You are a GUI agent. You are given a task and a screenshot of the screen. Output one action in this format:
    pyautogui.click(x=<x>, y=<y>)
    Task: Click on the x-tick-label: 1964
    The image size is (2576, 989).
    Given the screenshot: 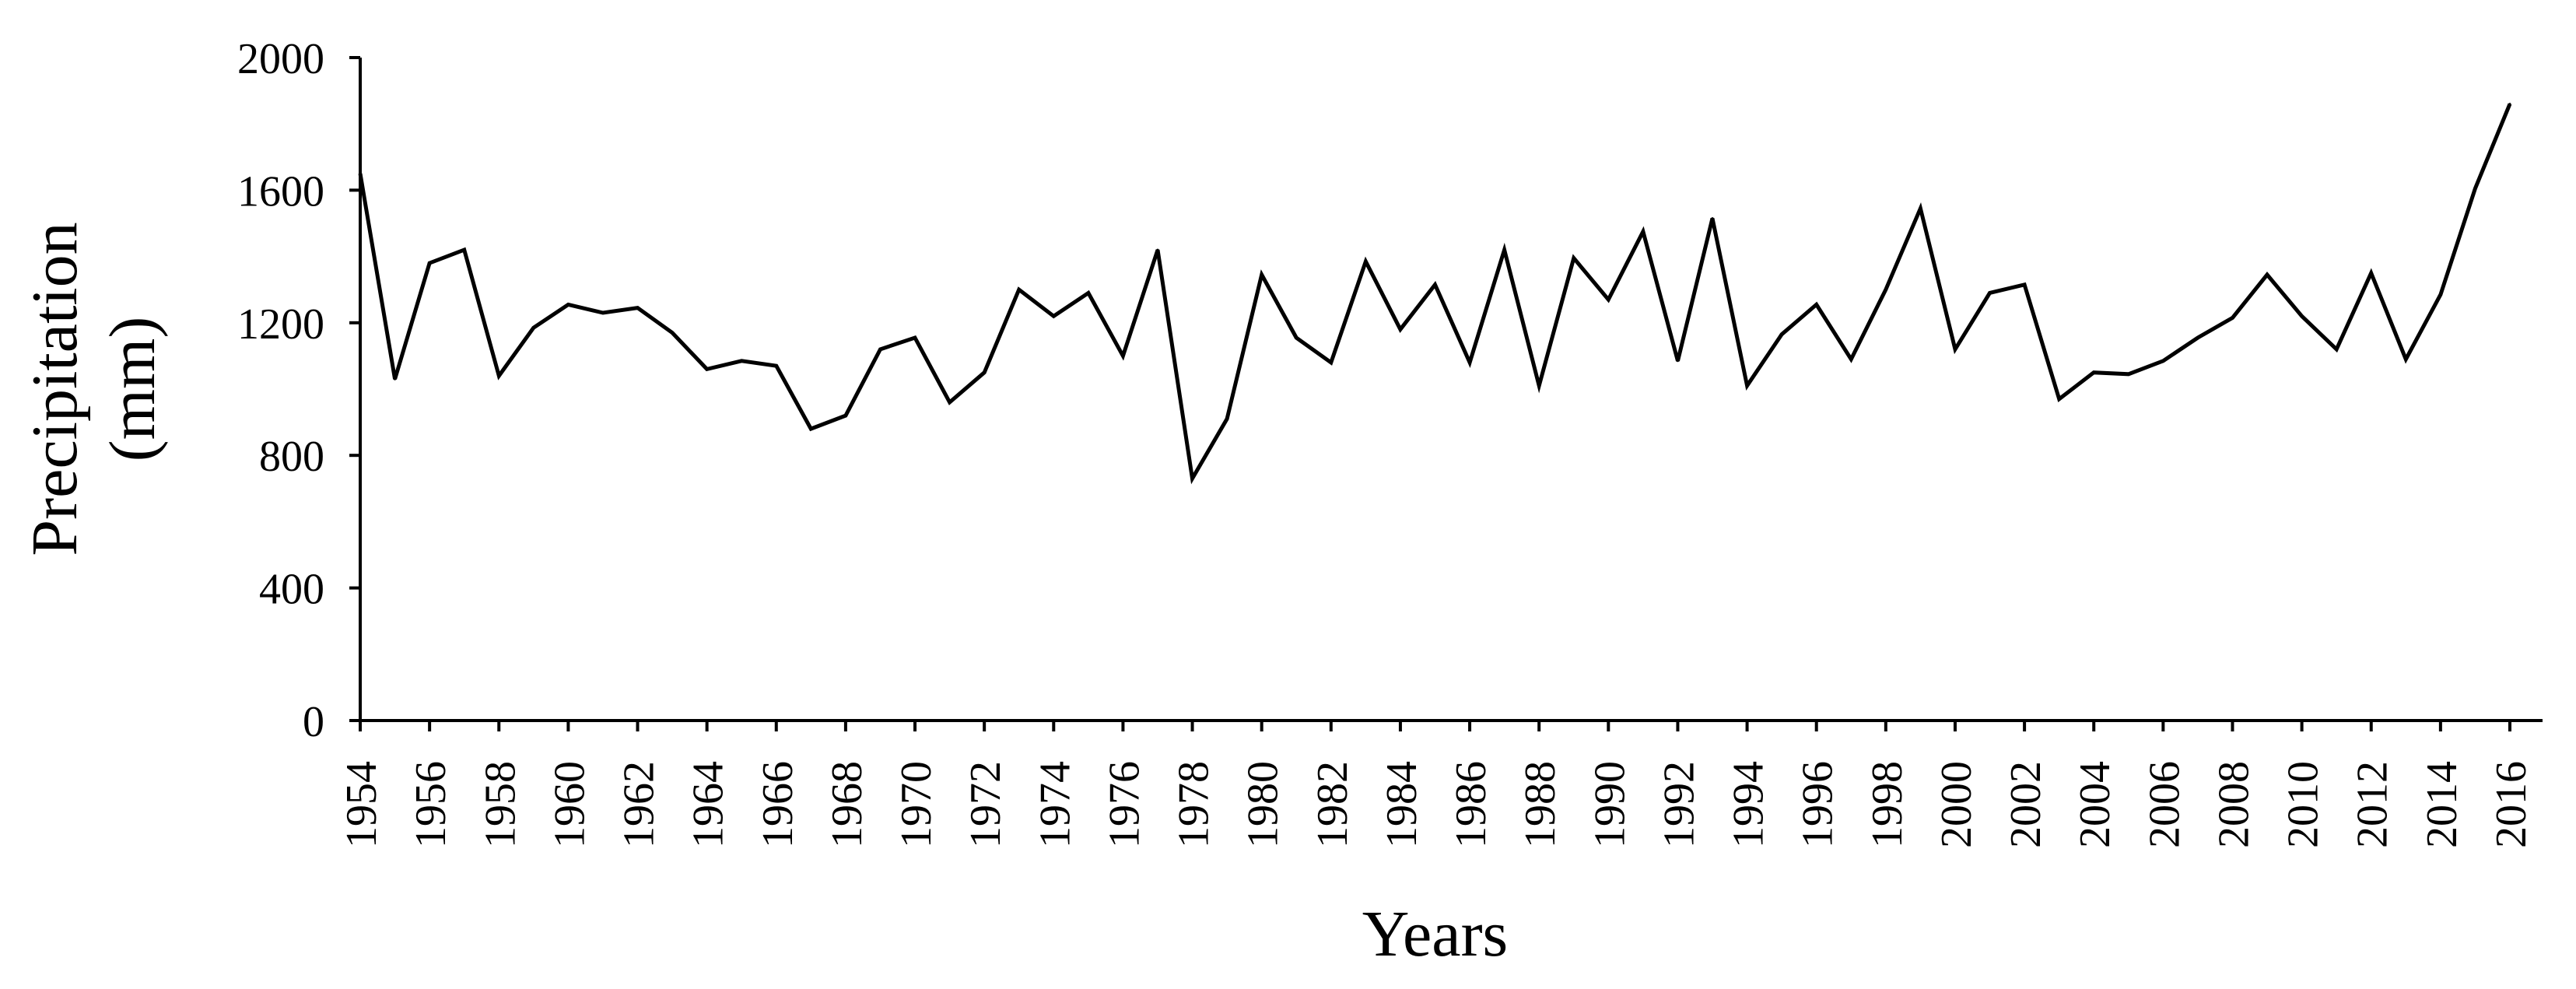 What is the action you would take?
    pyautogui.click(x=709, y=804)
    